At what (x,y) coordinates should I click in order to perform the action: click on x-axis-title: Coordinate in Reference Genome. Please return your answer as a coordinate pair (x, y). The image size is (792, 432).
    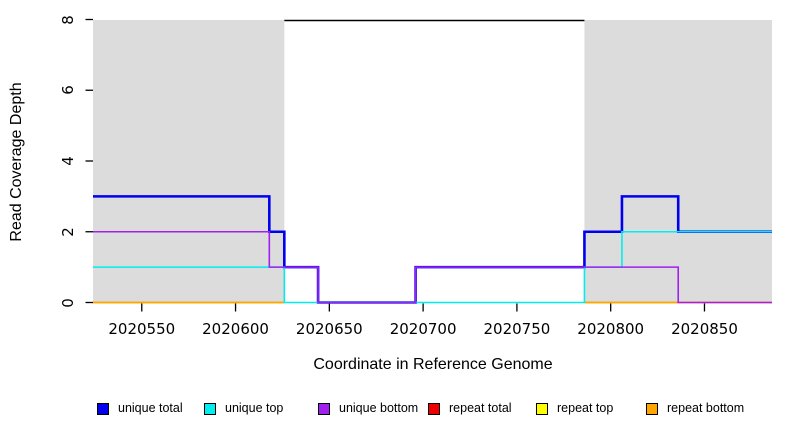
    Looking at the image, I should click on (433, 364).